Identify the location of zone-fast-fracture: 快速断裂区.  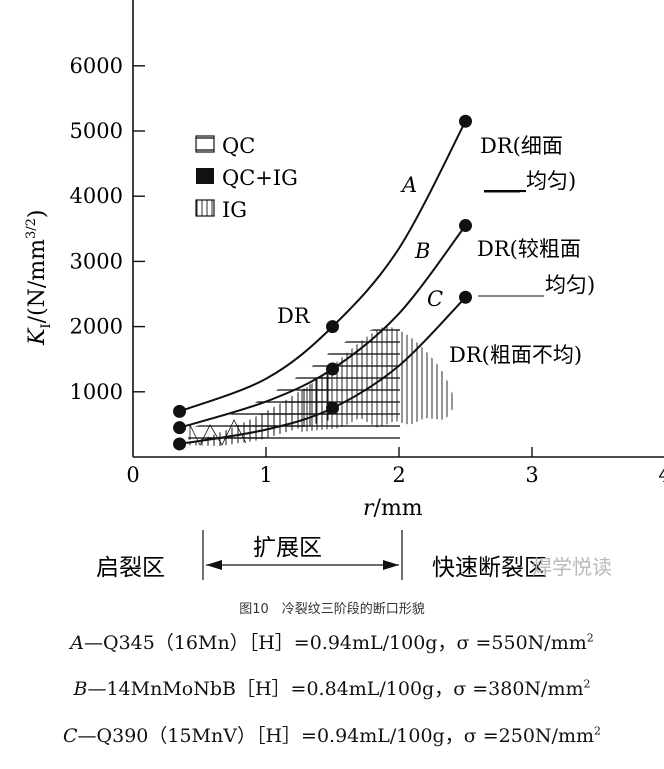
(489, 568).